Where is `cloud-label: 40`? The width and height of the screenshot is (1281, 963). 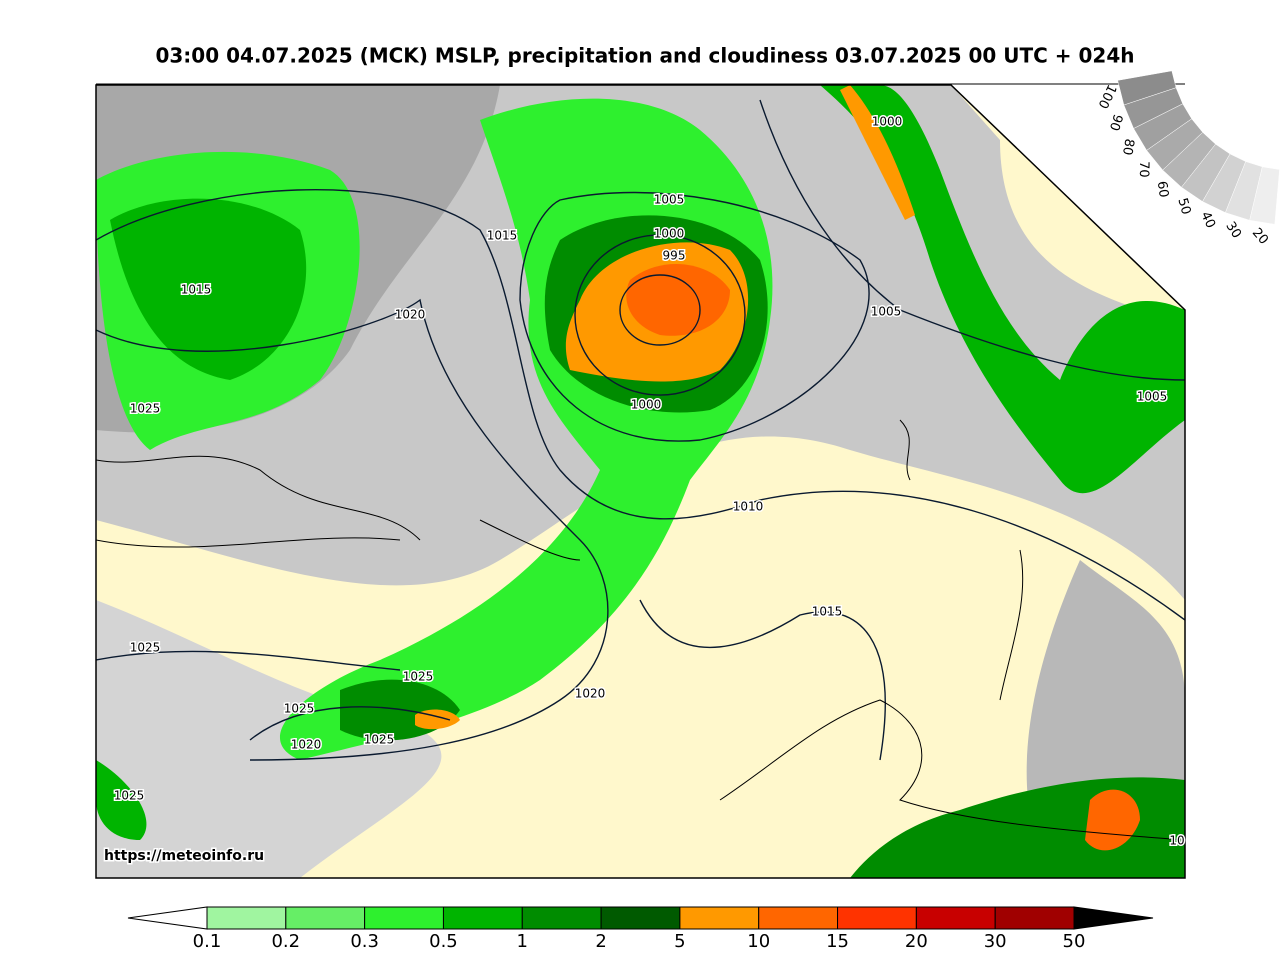 cloud-label: 40 is located at coordinates (1207, 219).